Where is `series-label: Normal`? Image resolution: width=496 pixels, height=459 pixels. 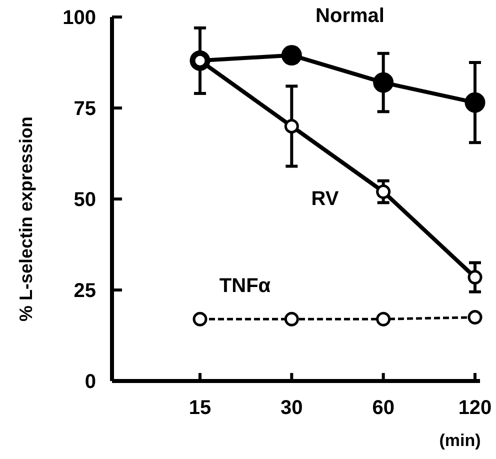 series-label: Normal is located at coordinates (350, 16).